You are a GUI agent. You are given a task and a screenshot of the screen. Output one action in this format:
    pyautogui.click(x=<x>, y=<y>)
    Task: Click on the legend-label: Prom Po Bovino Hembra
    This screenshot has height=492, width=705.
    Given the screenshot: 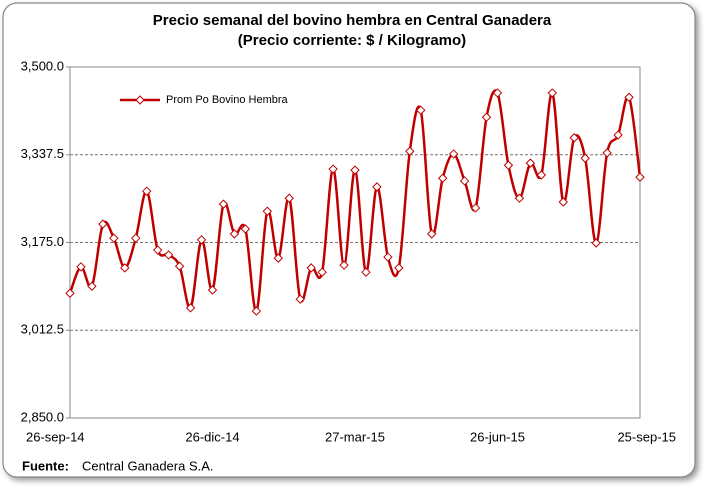 What is the action you would take?
    pyautogui.click(x=227, y=100)
    